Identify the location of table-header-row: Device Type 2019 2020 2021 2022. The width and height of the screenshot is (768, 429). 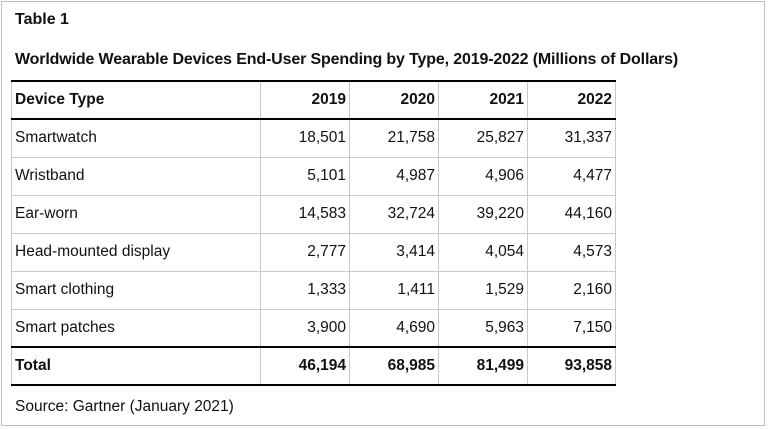
(313, 100).